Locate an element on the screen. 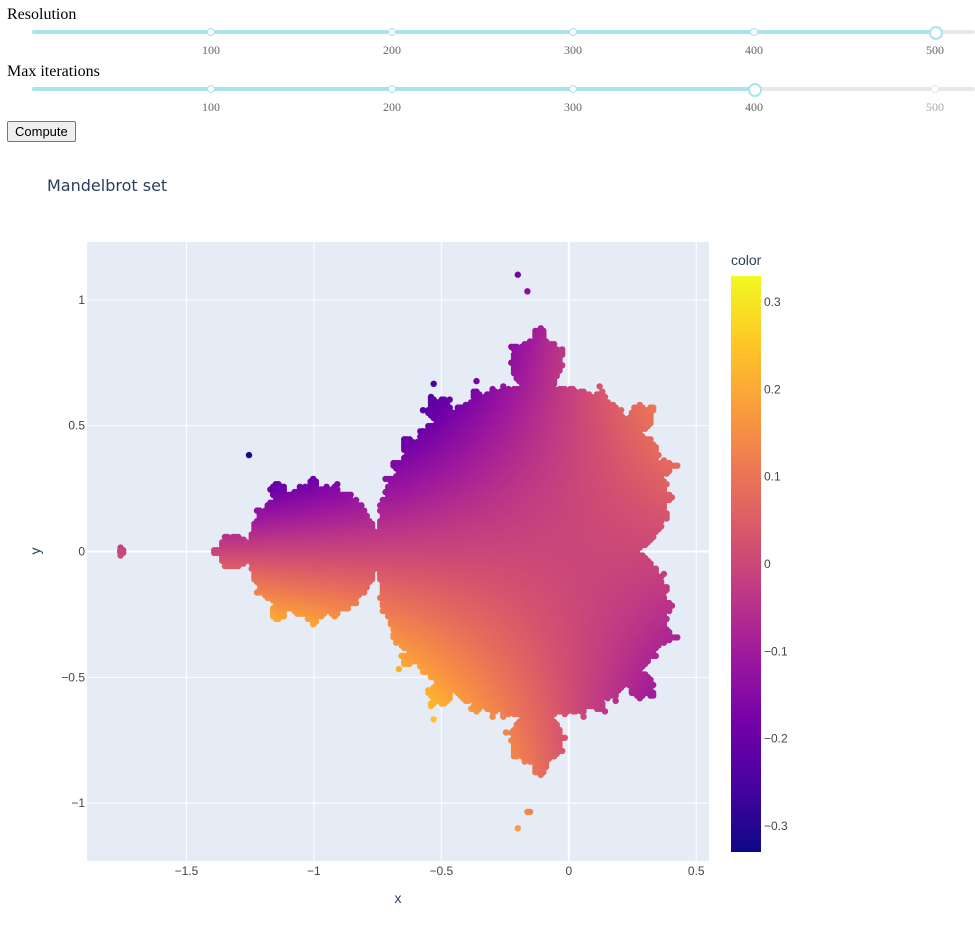 The image size is (975, 933). resolution-mark-label: 300 is located at coordinates (573, 50).